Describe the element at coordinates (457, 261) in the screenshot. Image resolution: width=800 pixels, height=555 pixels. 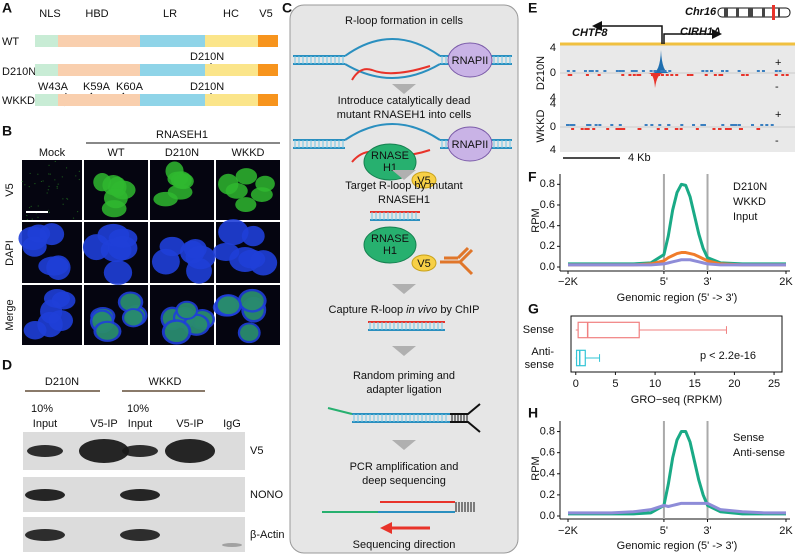
I see `antibody` at that location.